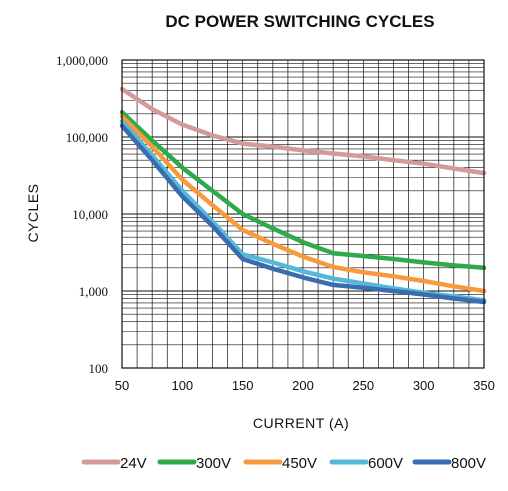  I want to click on y-tick-label: 100,000, so click(87, 137).